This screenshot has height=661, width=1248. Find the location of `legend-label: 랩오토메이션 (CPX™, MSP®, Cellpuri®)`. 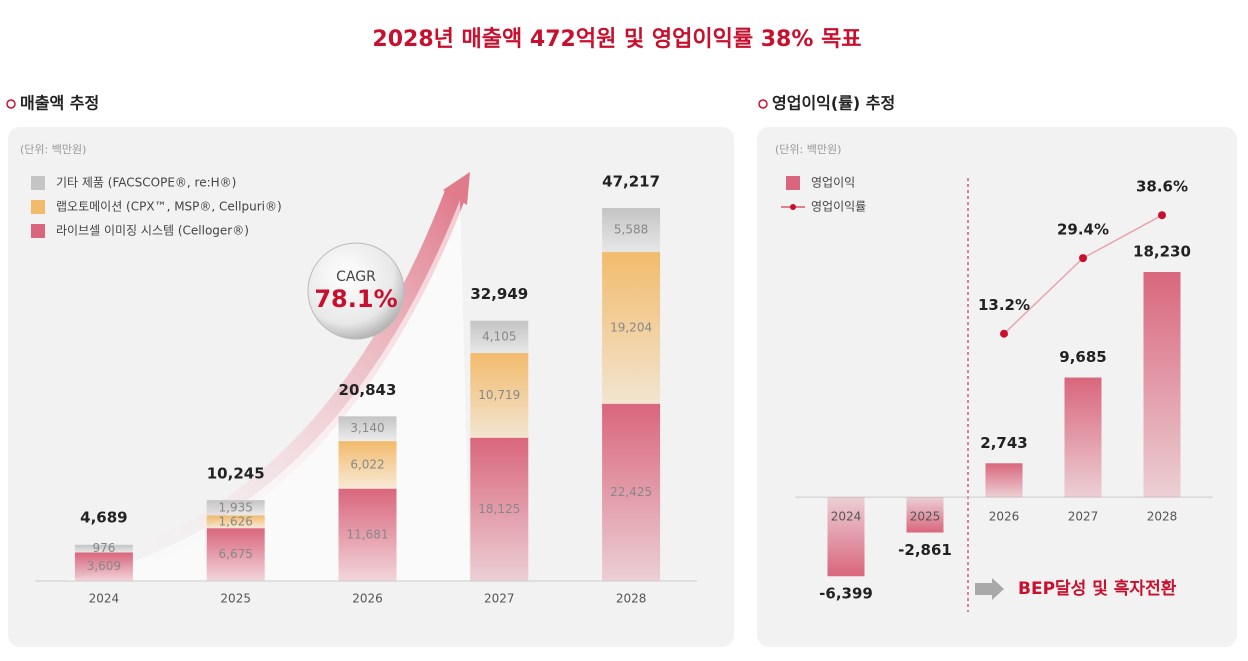

legend-label: 랩오토메이션 (CPX™, MSP®, Cellpuri®) is located at coordinates (169, 207).